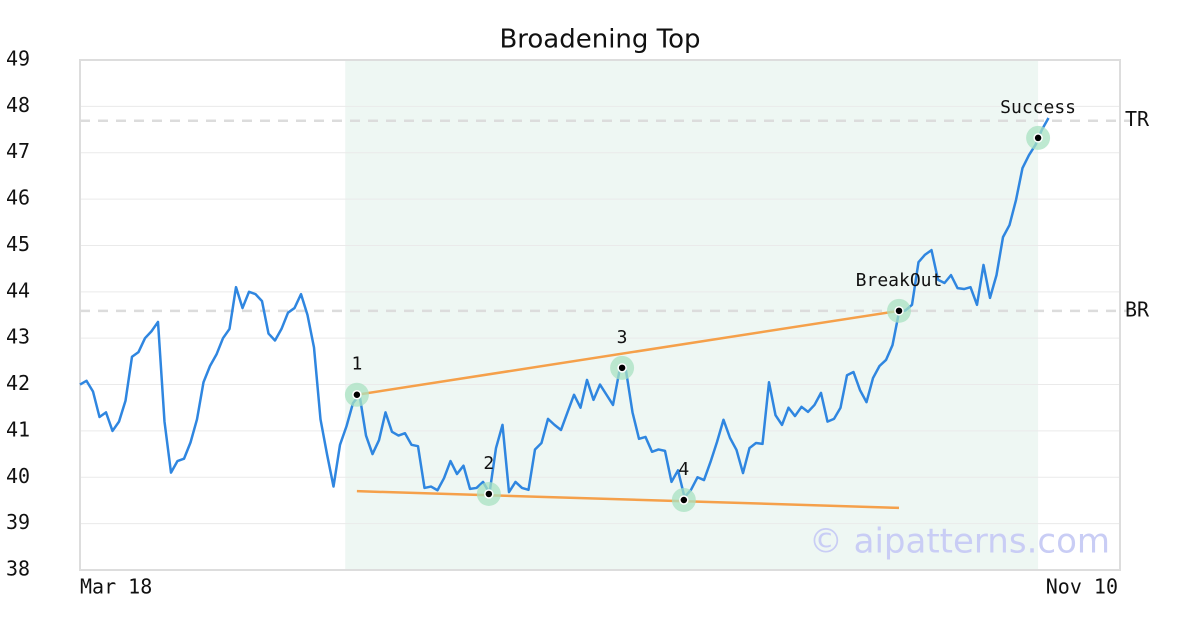 The width and height of the screenshot is (1200, 630). I want to click on y-tick-label: 42, so click(18, 383).